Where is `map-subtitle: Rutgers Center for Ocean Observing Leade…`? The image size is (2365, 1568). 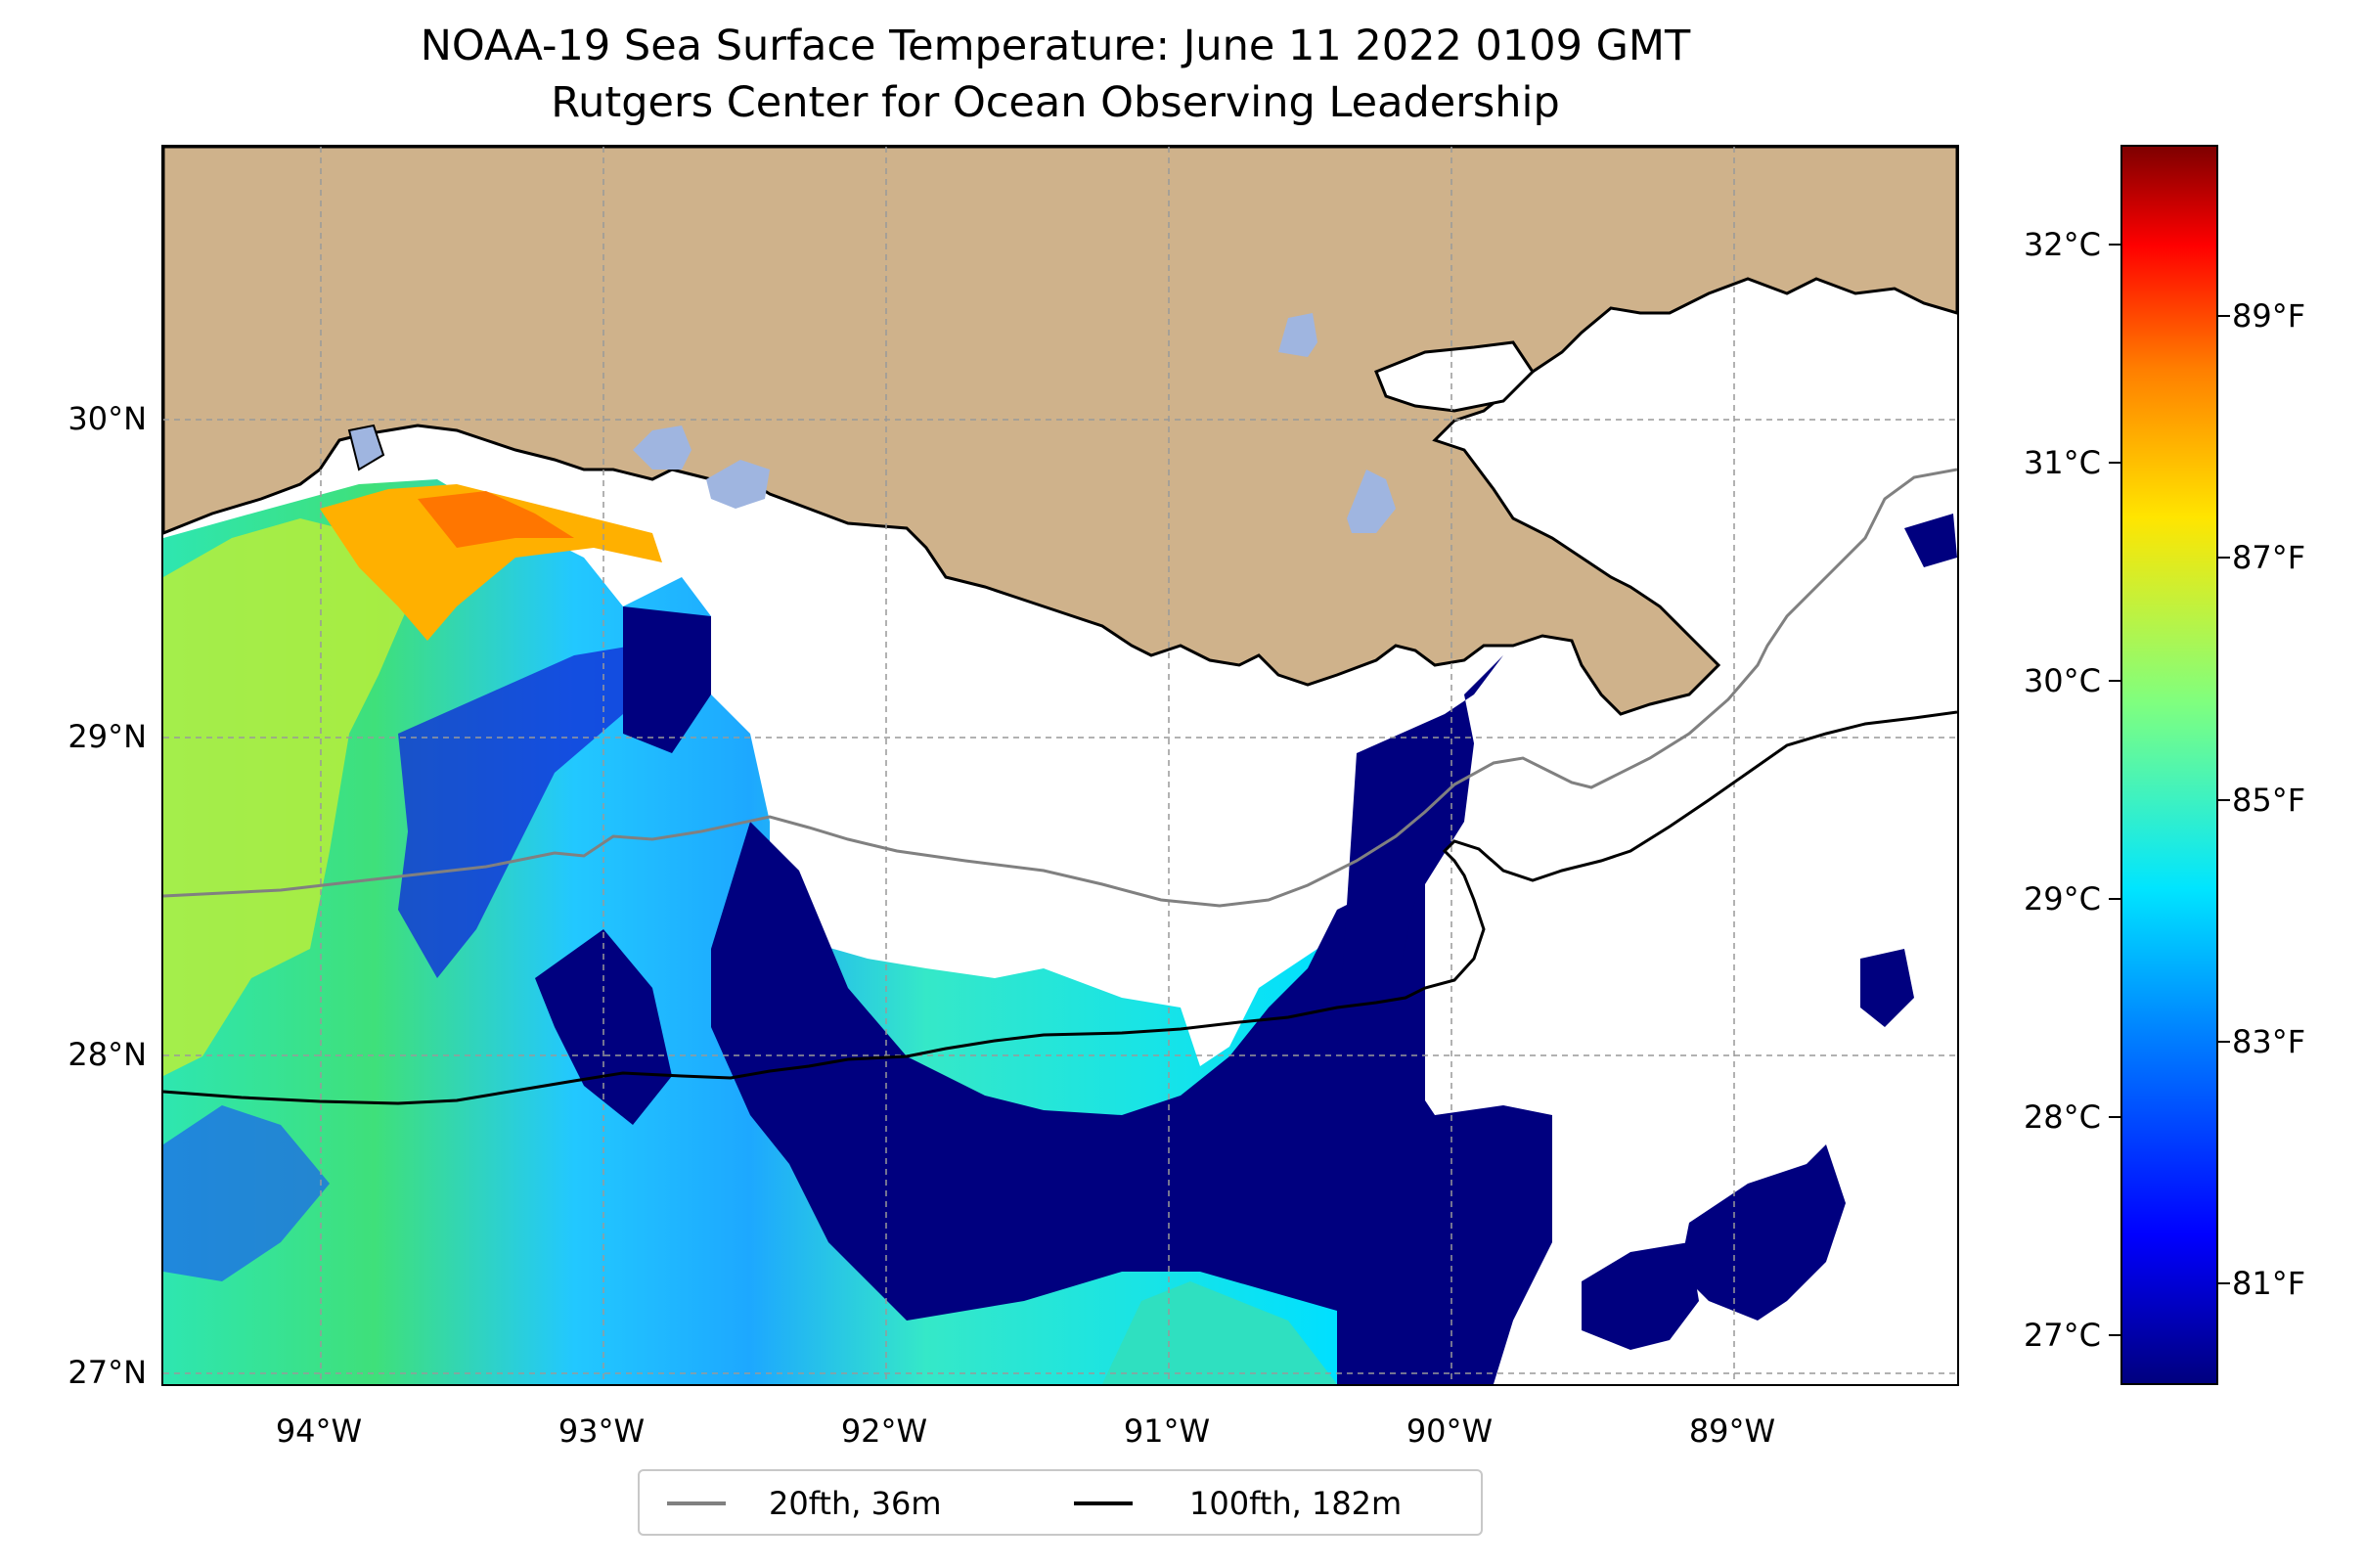
map-subtitle: Rutgers Center for Ocean Observing Leade… is located at coordinates (1055, 102).